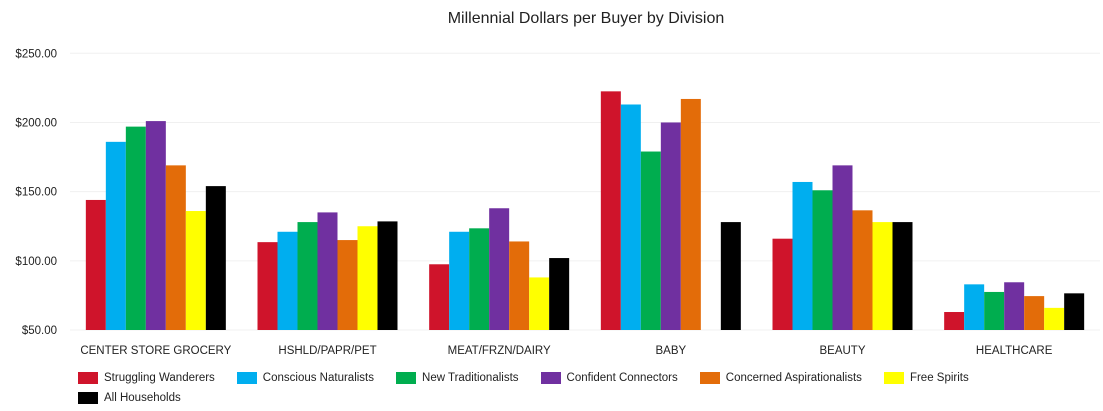 The height and width of the screenshot is (411, 1103). I want to click on legend-label: Struggling Wanderers, so click(159, 378).